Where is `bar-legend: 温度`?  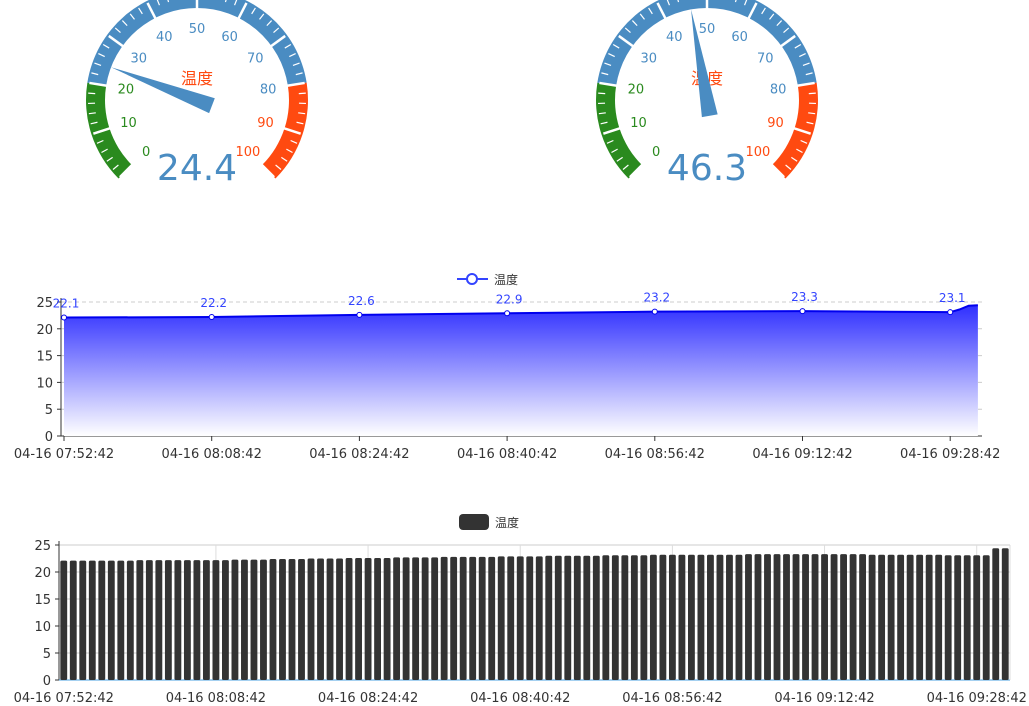 bar-legend: 温度 is located at coordinates (489, 522).